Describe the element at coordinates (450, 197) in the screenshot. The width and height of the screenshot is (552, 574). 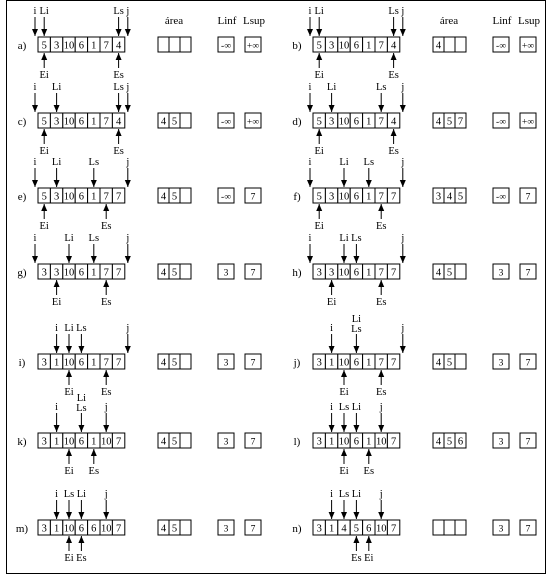
I see `area-value: 4` at that location.